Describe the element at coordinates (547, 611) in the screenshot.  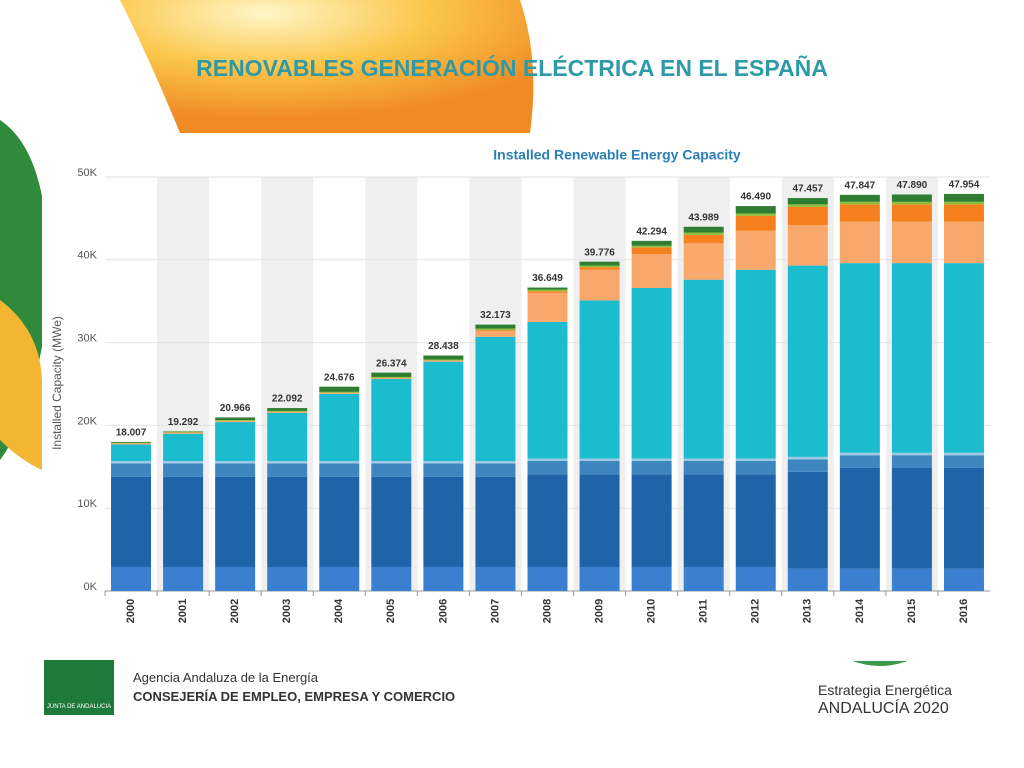
I see `x-tick-label: 2008` at that location.